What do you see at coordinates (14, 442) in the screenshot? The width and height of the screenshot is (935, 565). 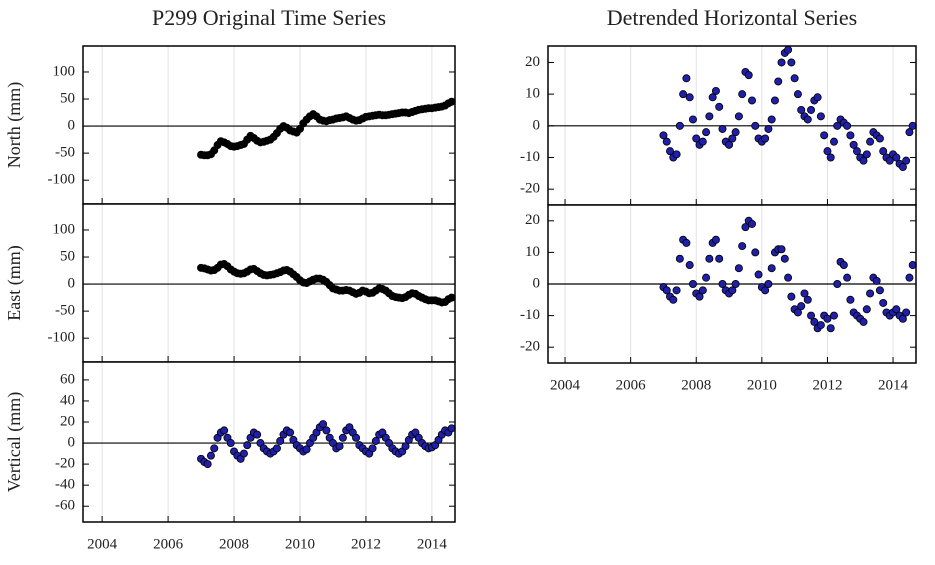 I see `y-axis-label: Vertical (mm)` at bounding box center [14, 442].